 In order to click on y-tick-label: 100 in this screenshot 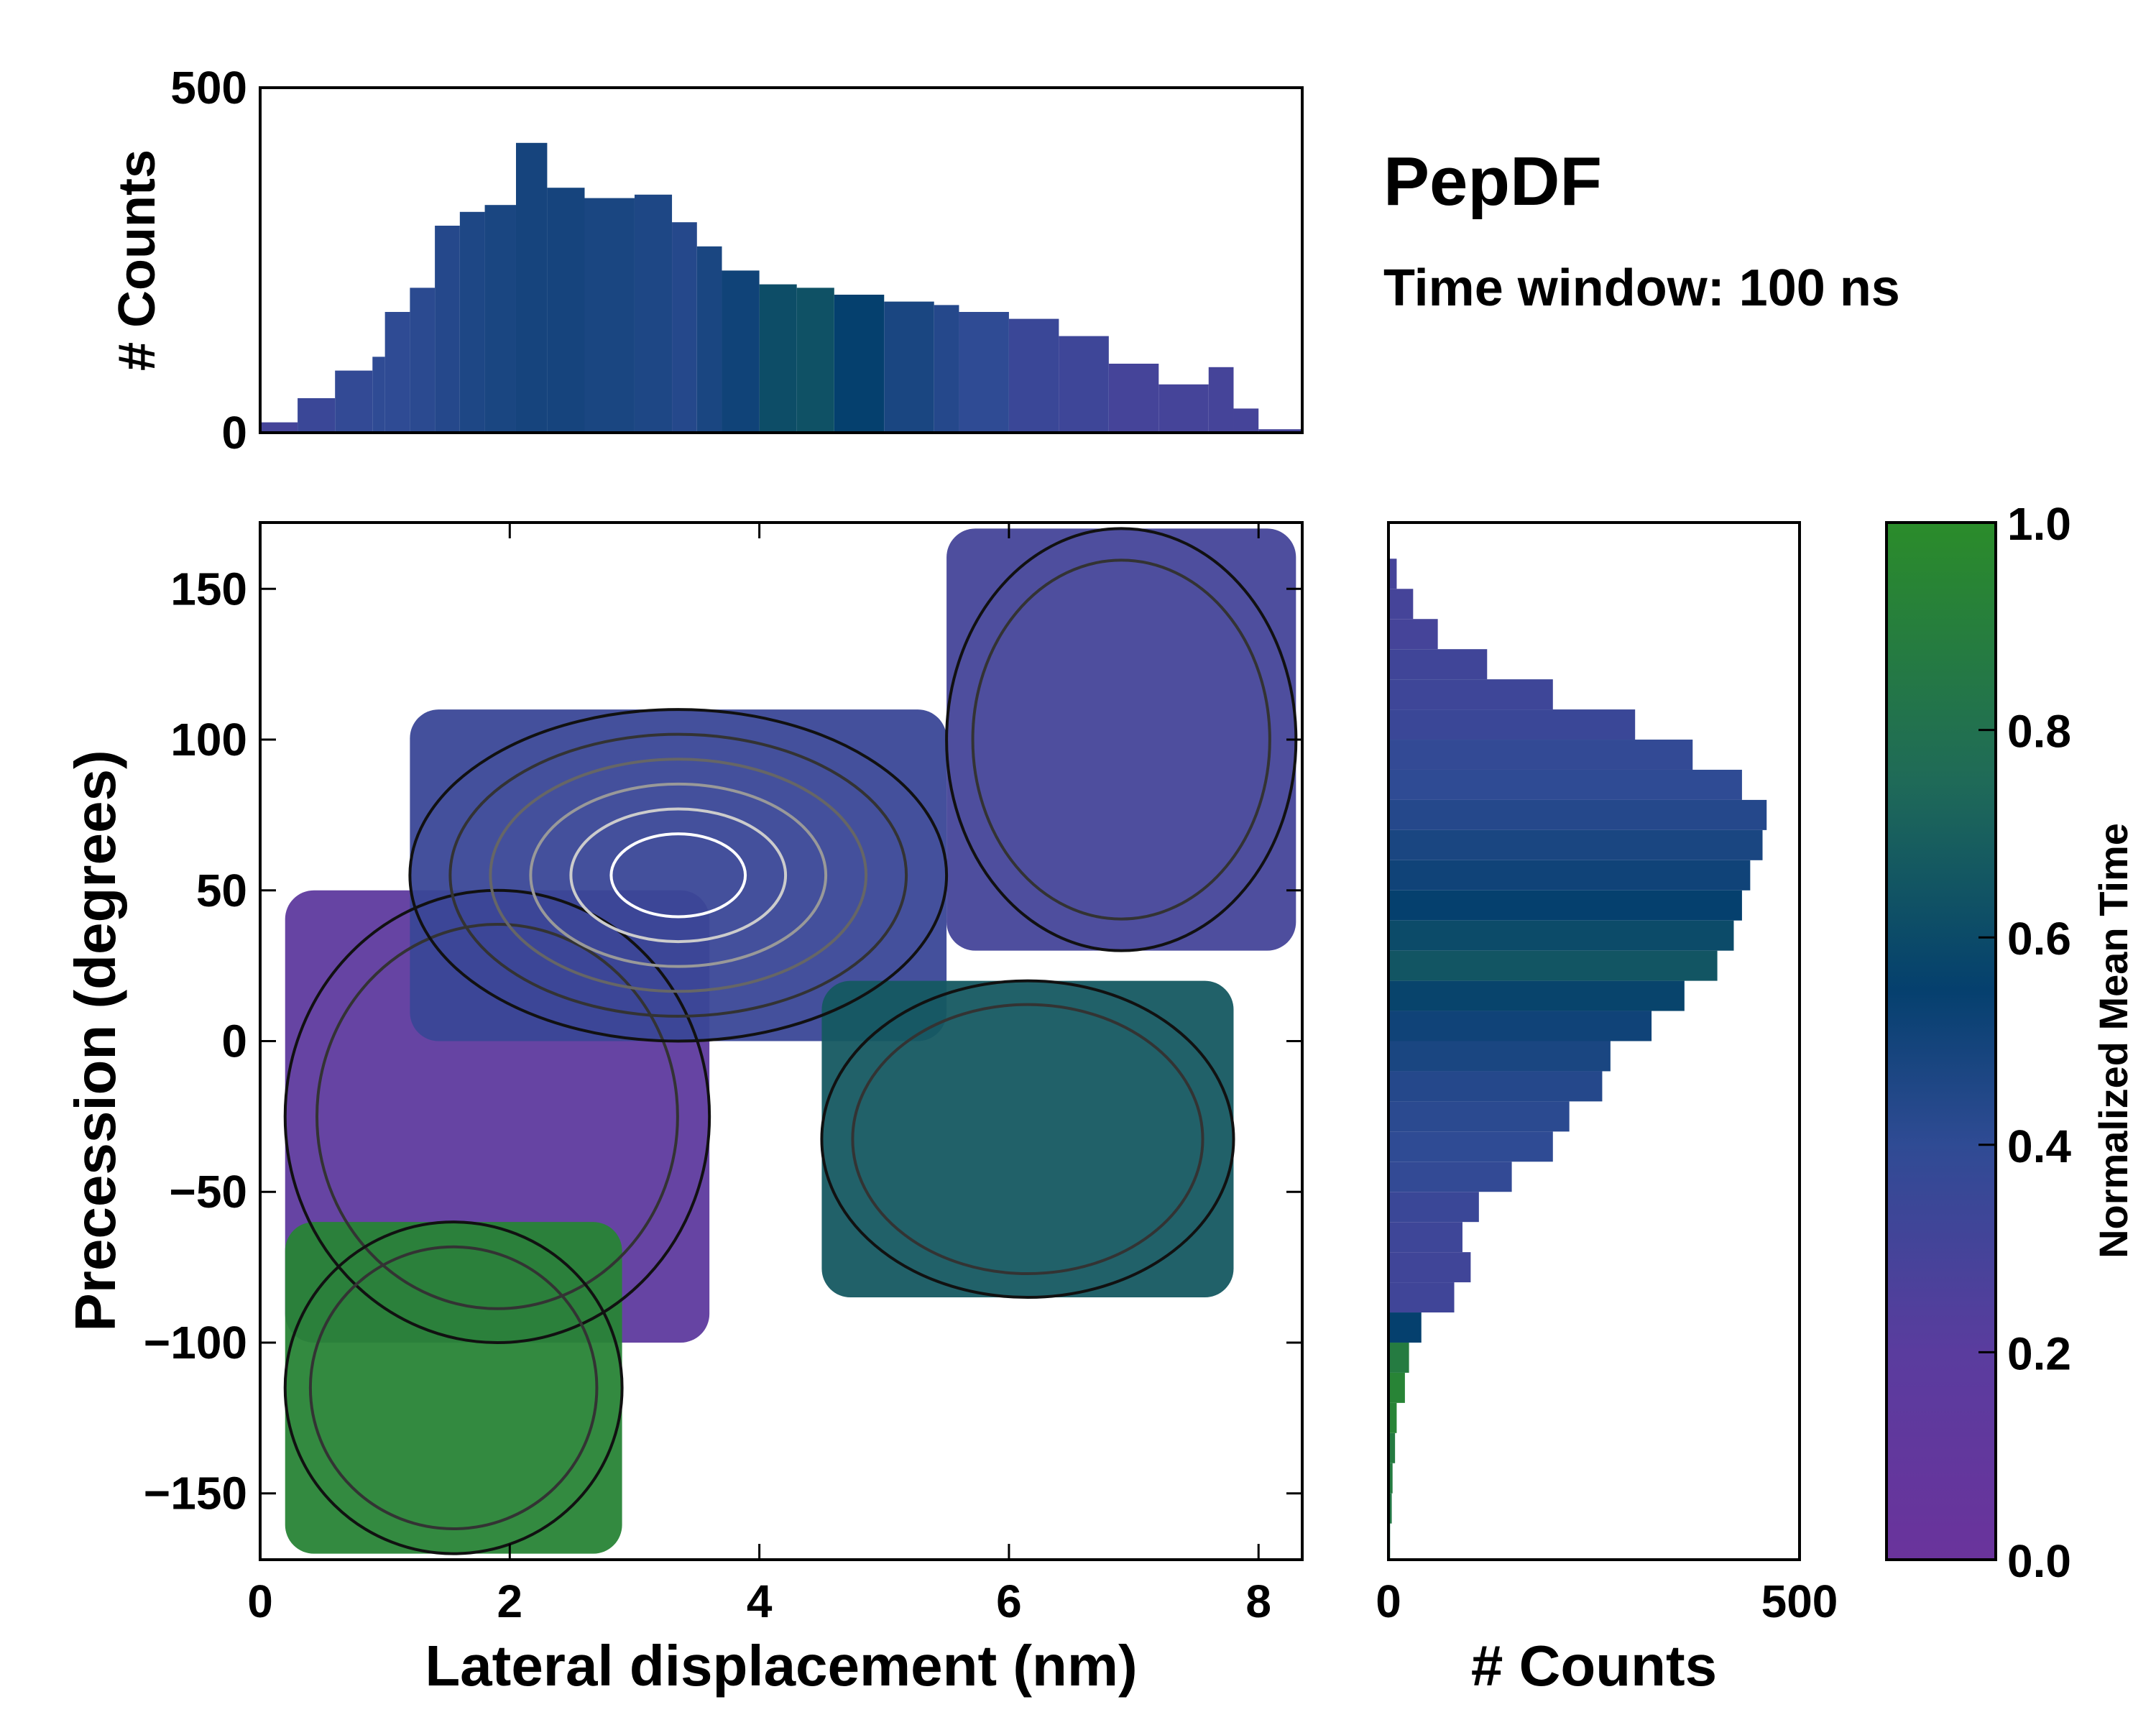, I will do `click(209, 739)`.